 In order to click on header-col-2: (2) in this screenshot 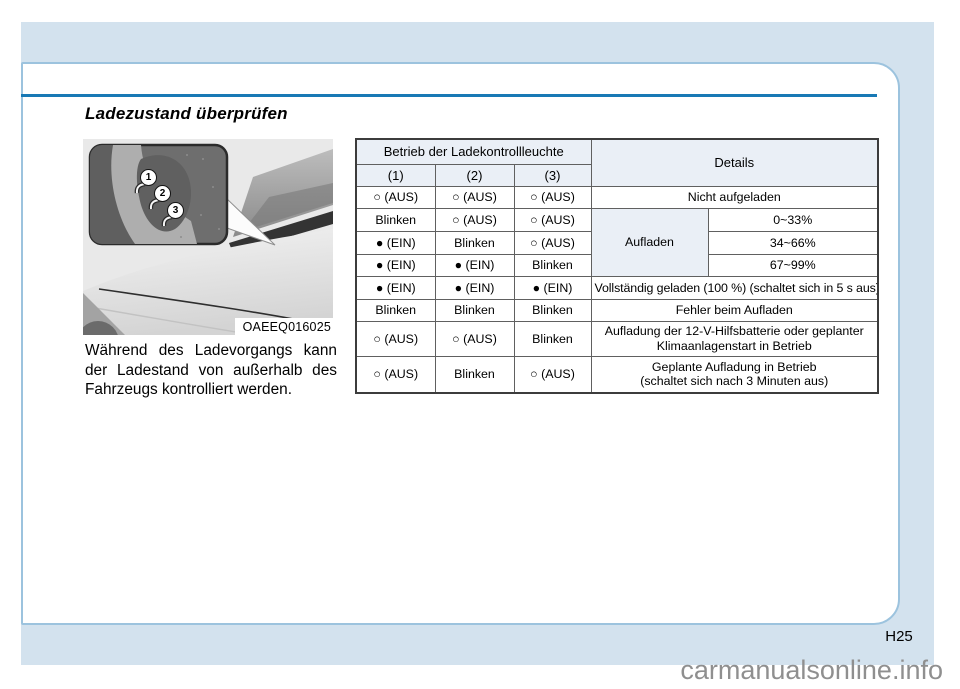, I will do `click(474, 175)`.